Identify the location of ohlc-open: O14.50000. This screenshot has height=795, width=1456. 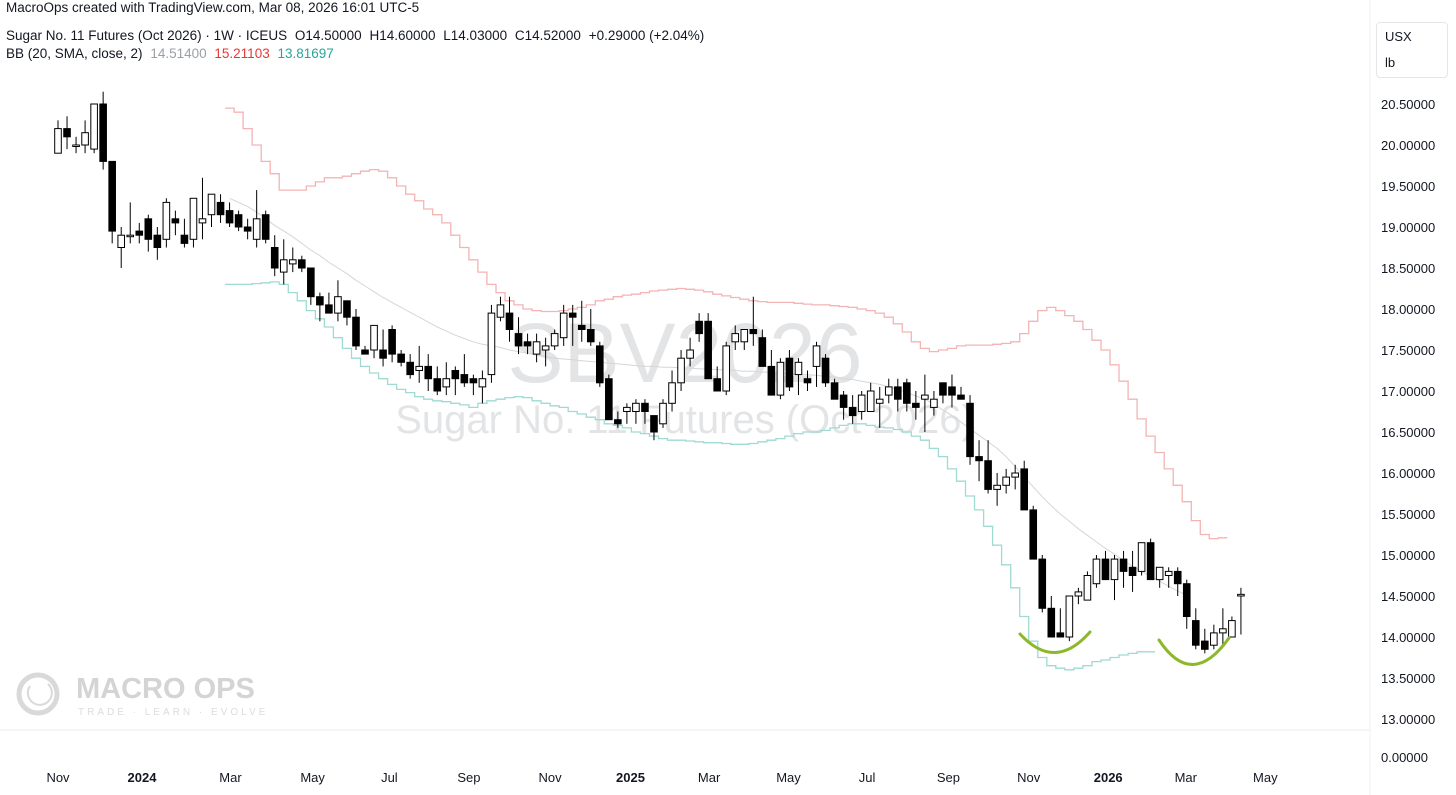
(328, 35).